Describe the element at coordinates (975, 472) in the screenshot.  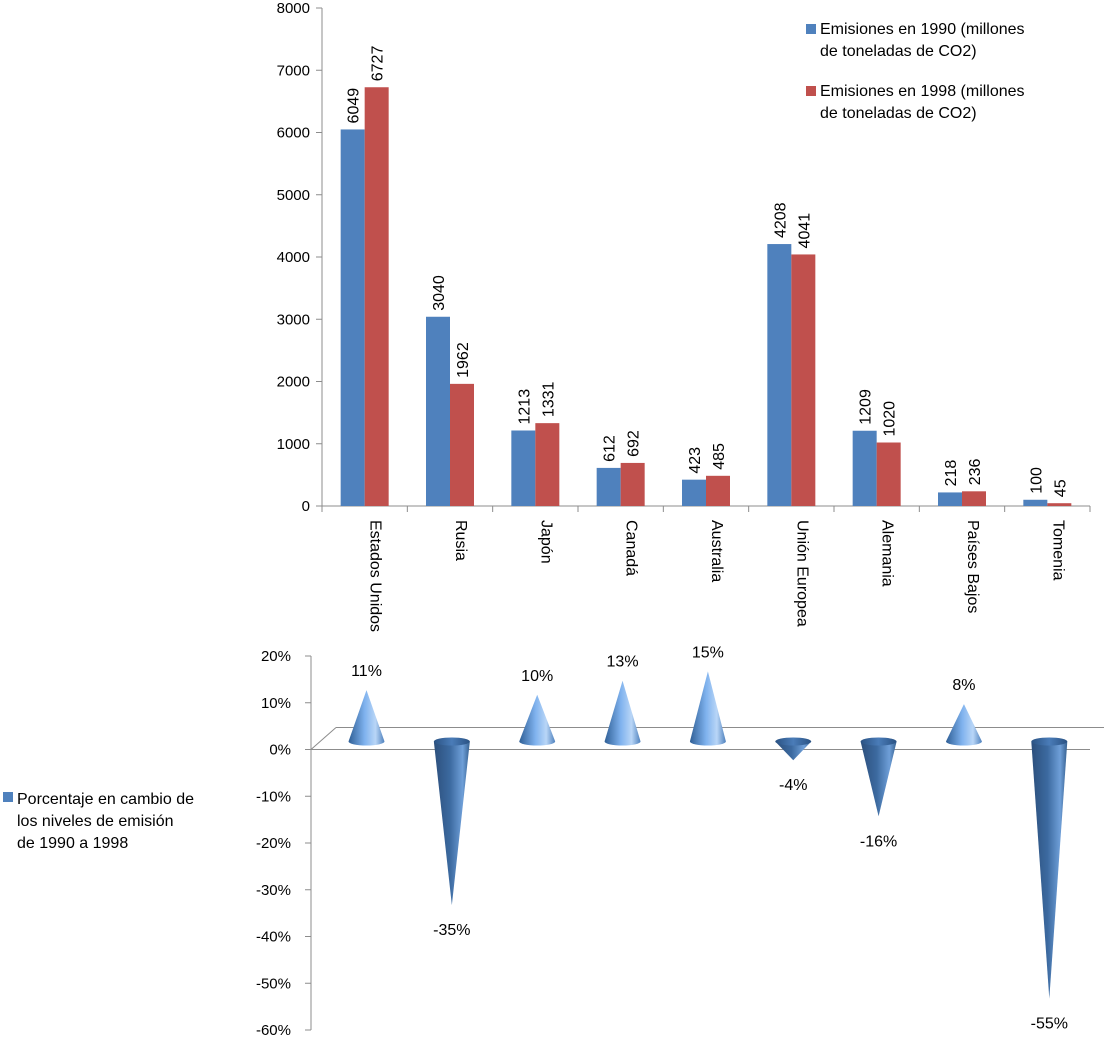
I see `bar-value-label: 236` at that location.